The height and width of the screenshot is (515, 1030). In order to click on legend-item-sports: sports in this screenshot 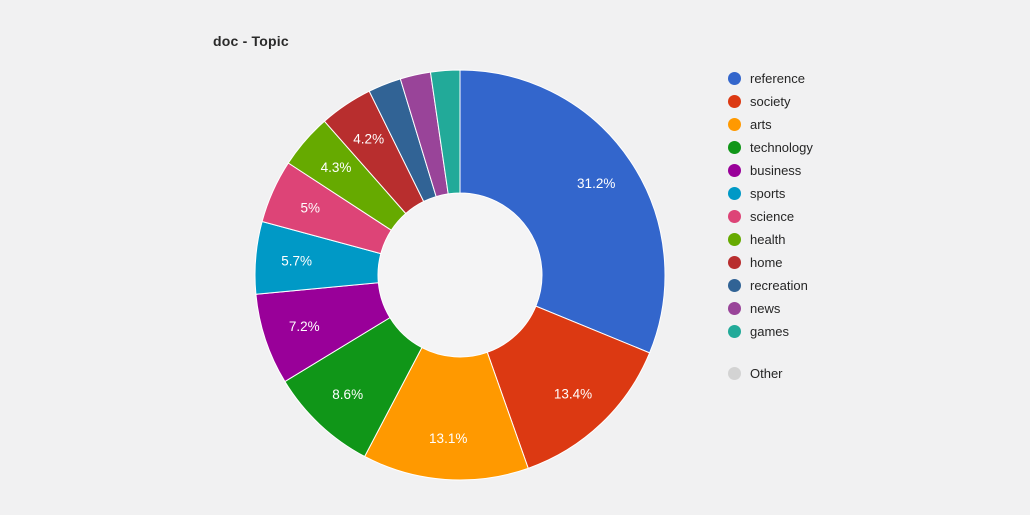, I will do `click(770, 193)`.